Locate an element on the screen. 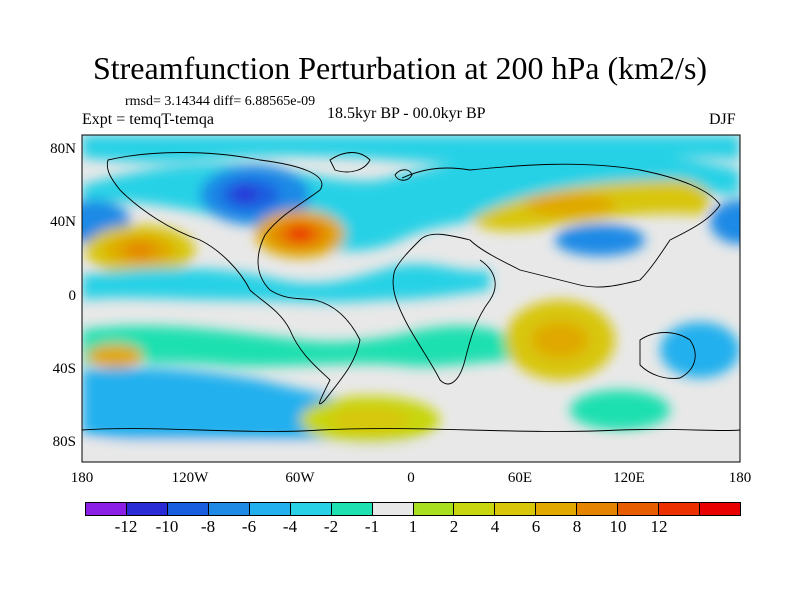 The image size is (800, 600). colorbar-label: 2 is located at coordinates (454, 526).